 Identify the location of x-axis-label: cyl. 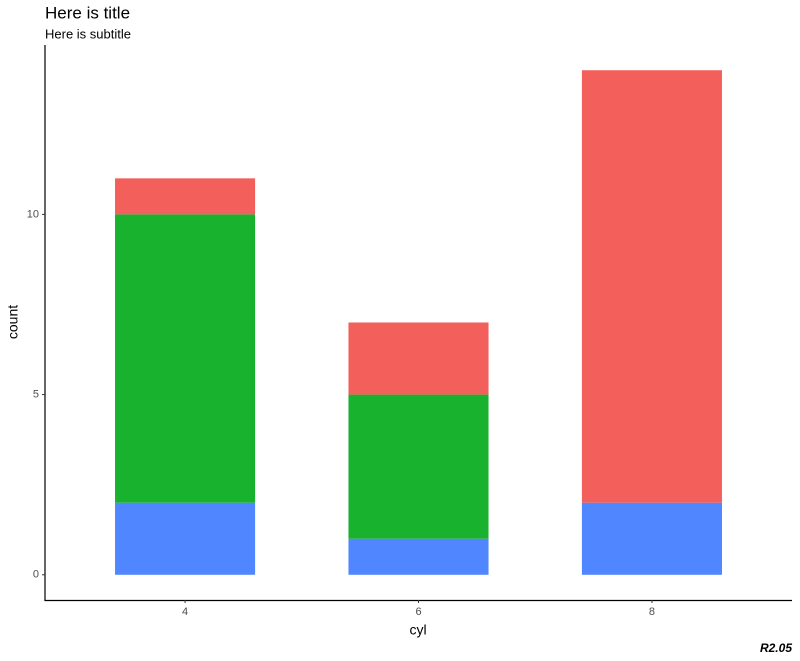
(417, 630).